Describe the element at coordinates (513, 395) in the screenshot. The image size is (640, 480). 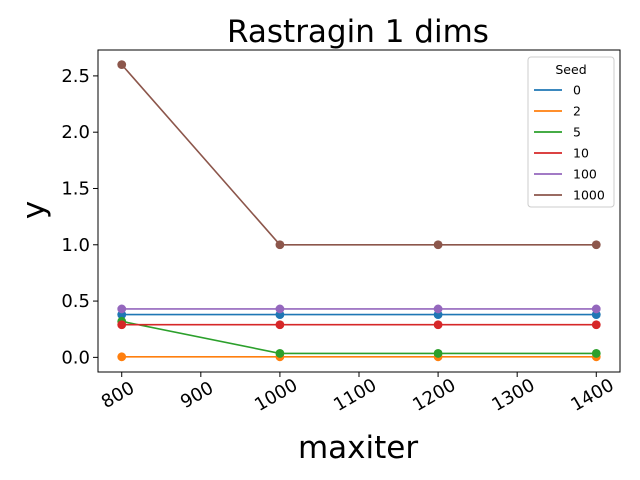
I see `x-tick-label-1300: 1300` at that location.